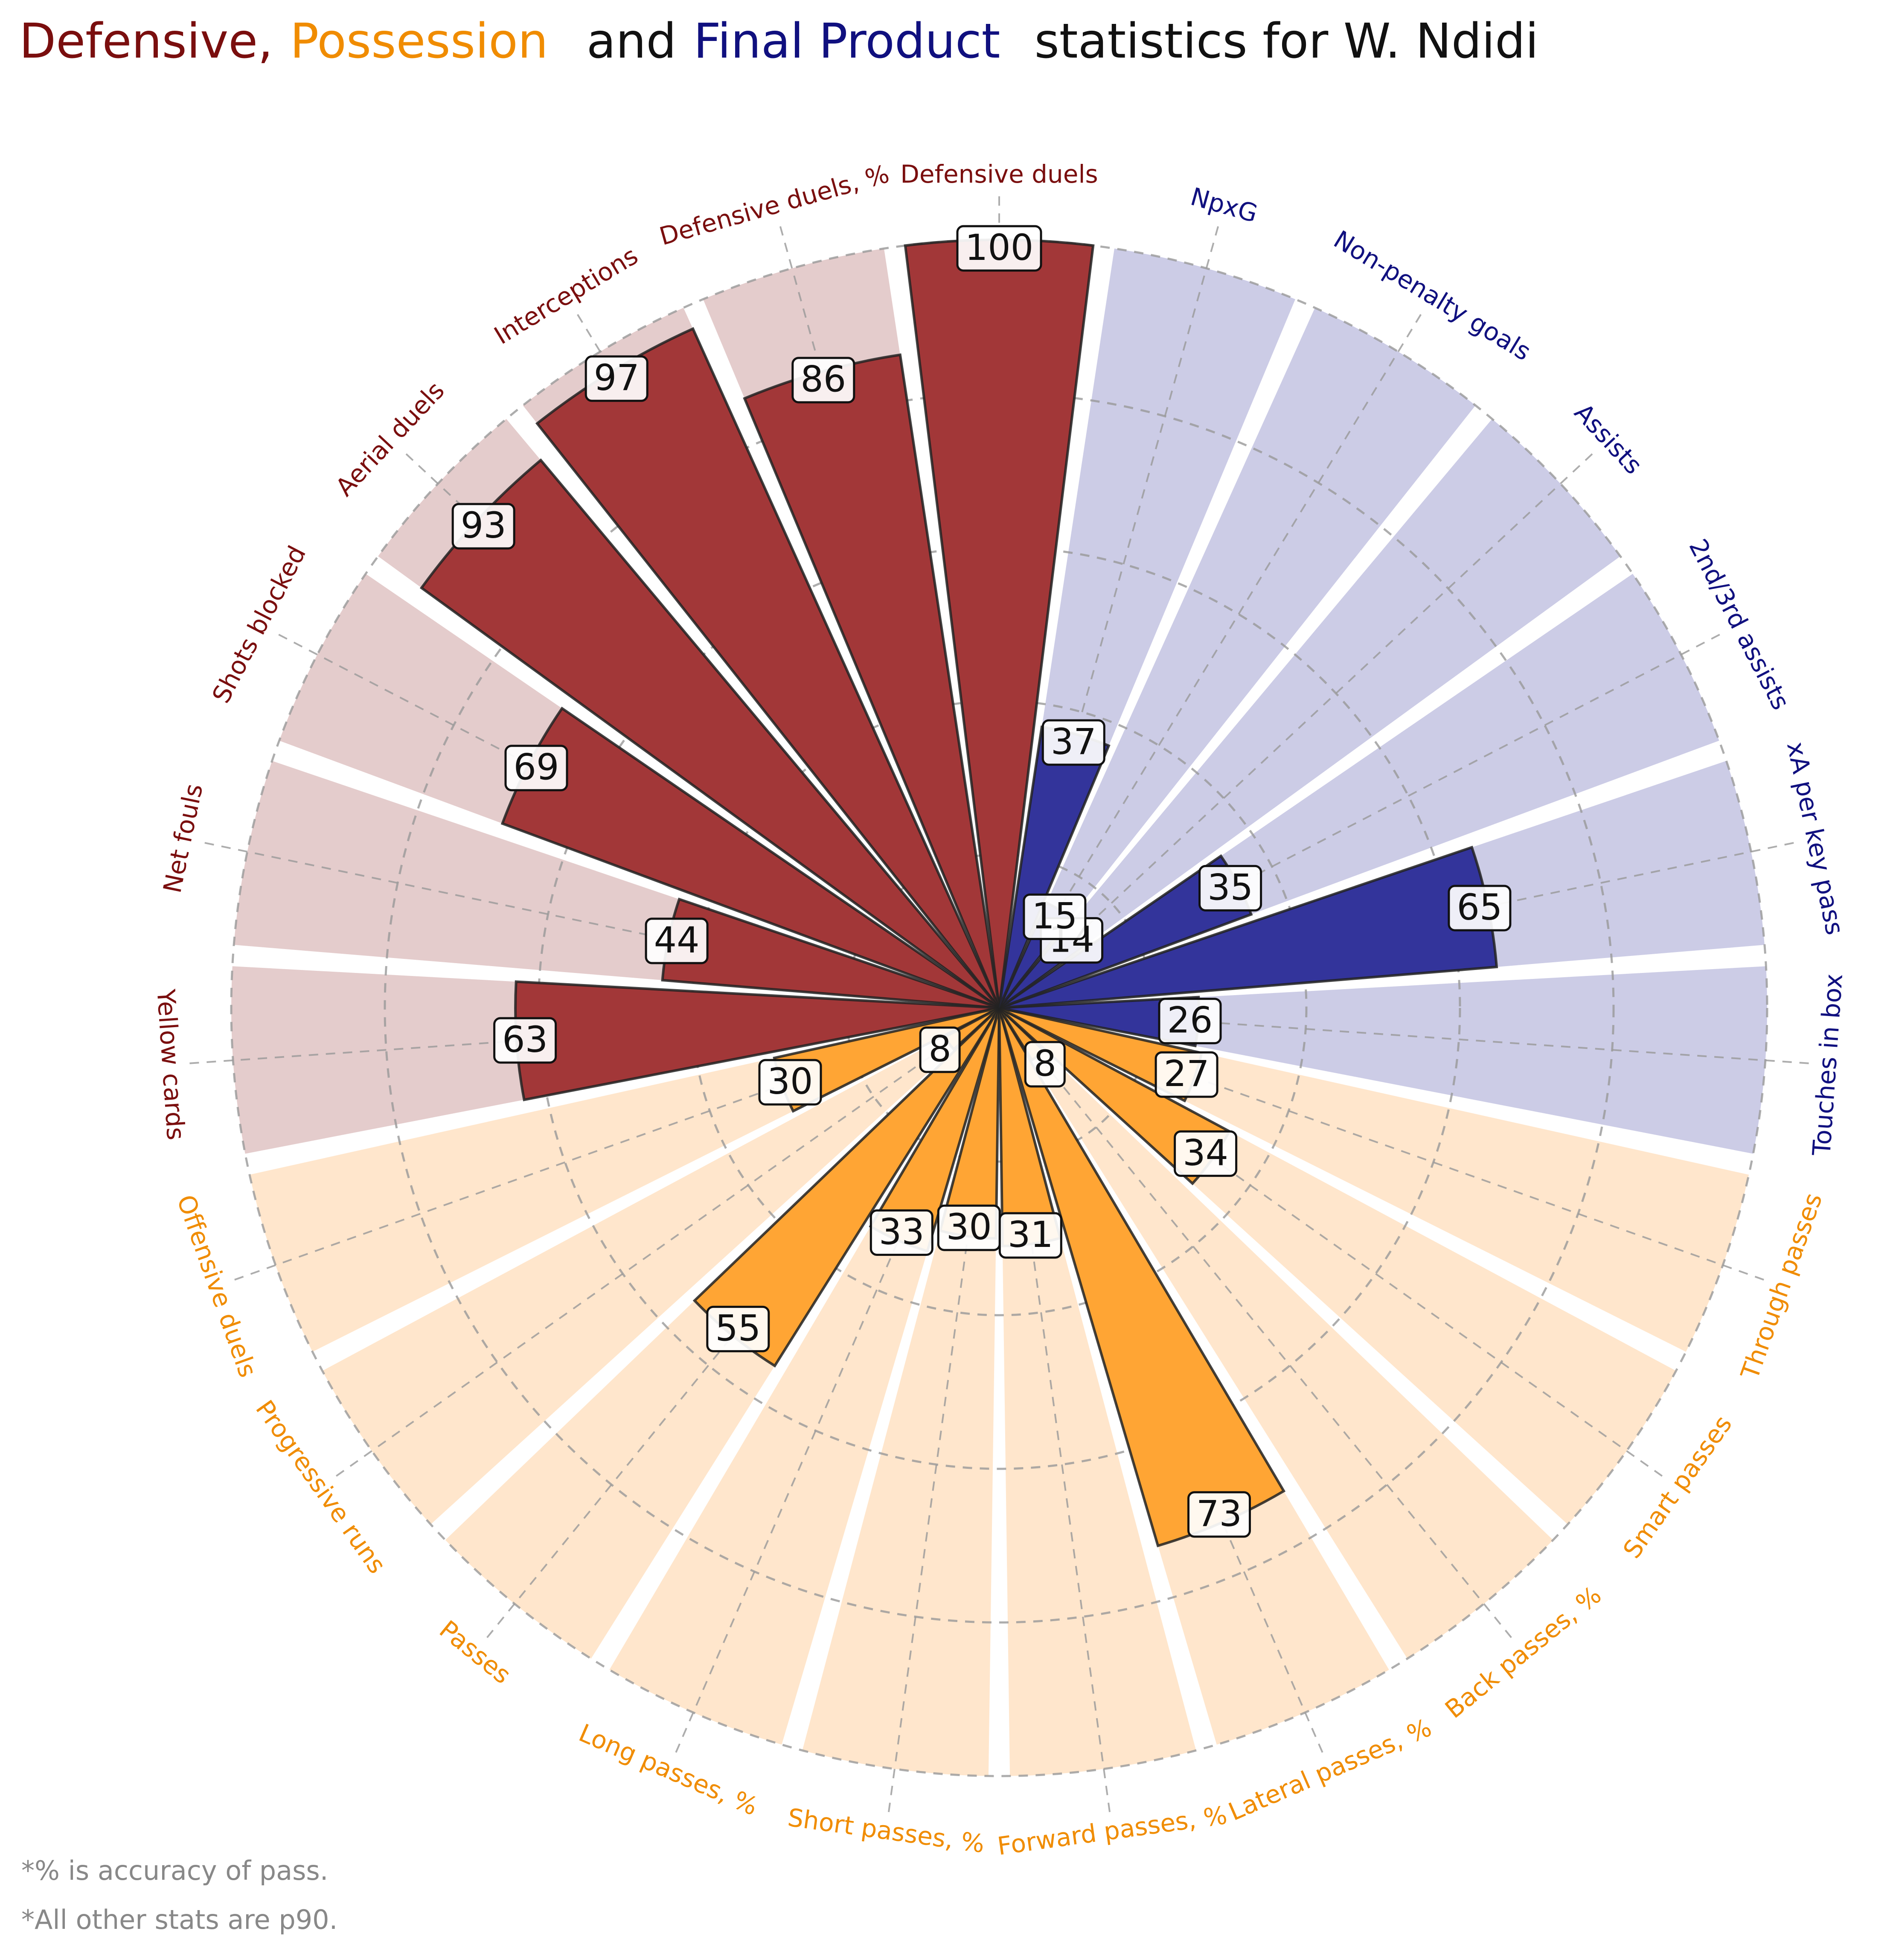 Image resolution: width=1896 pixels, height=1960 pixels. I want to click on value-text: 15, so click(1054, 916).